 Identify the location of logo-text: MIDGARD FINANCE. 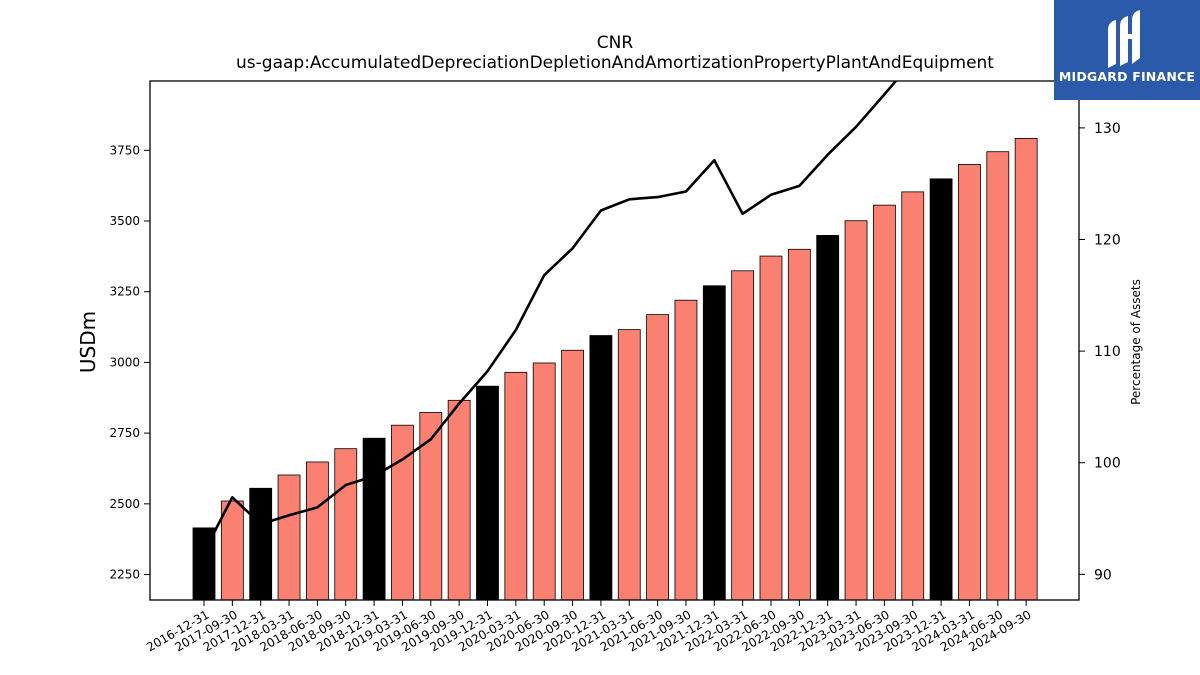
(1127, 76).